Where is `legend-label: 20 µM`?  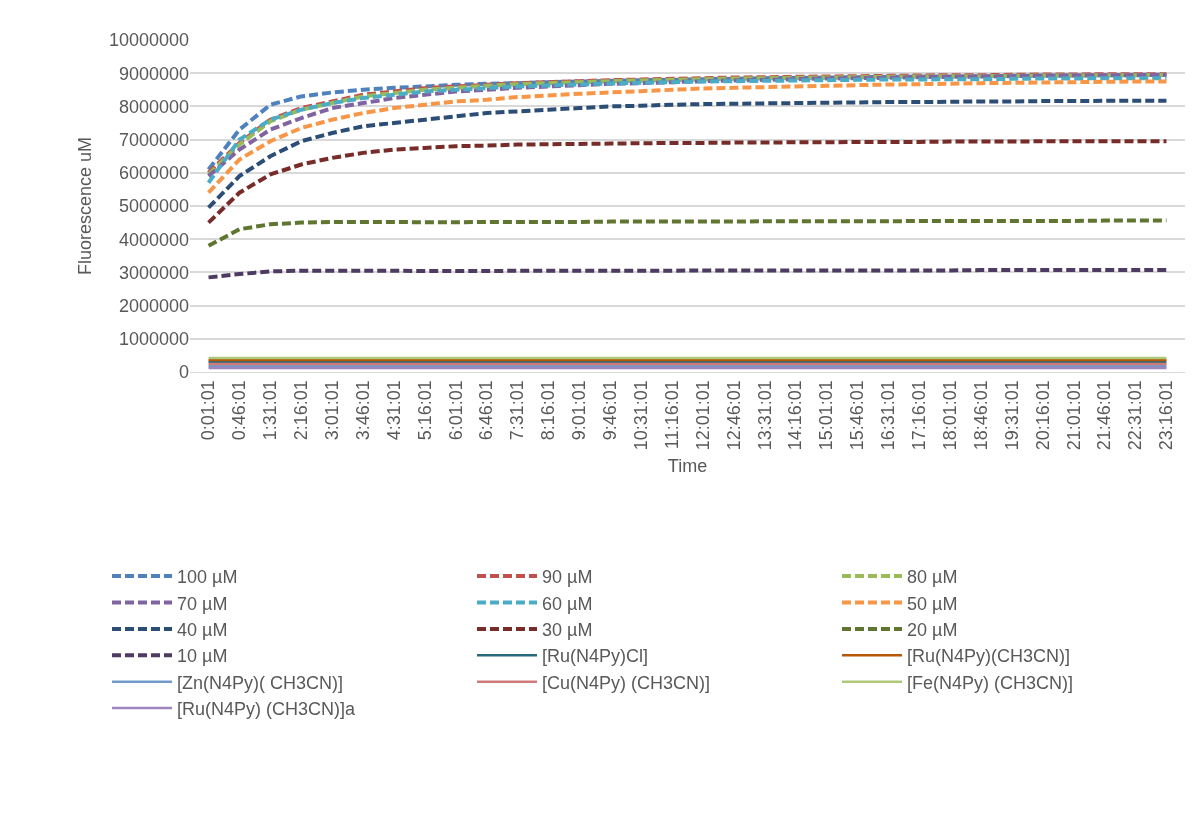 legend-label: 20 µM is located at coordinates (932, 629).